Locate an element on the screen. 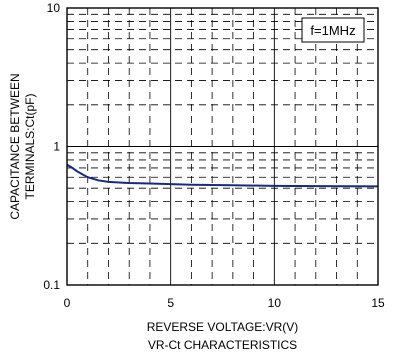 This screenshot has width=393, height=360. x-tick-label: 15 is located at coordinates (378, 303).